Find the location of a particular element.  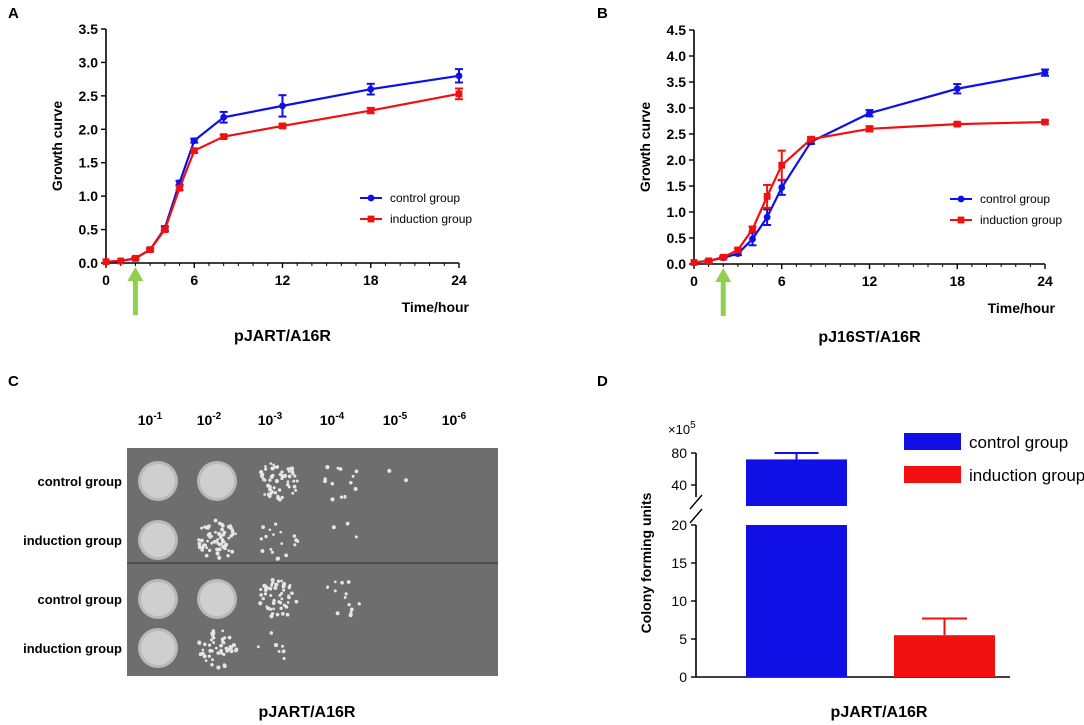

x-tick-label: 12 is located at coordinates (870, 281).